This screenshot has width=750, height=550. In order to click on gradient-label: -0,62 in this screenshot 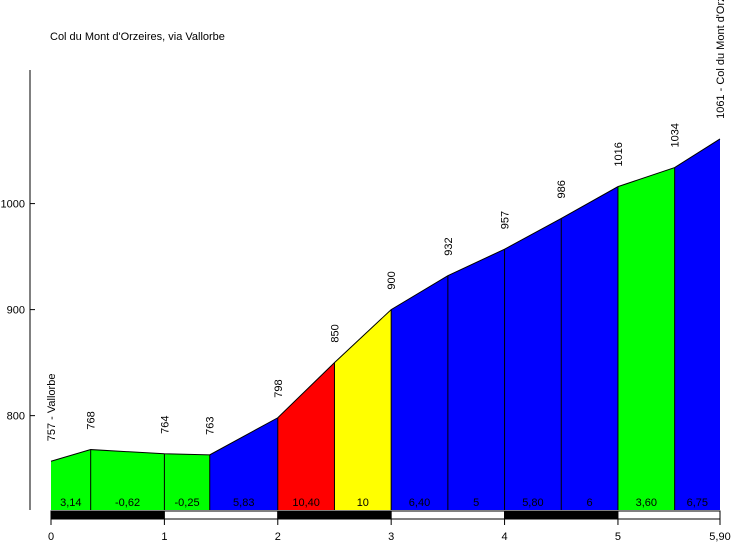, I will do `click(127, 503)`.